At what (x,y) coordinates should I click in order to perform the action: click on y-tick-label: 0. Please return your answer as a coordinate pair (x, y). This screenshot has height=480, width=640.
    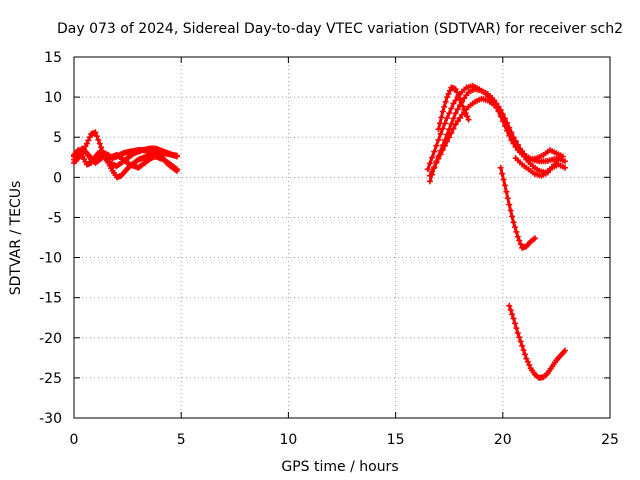
    Looking at the image, I should click on (57, 178).